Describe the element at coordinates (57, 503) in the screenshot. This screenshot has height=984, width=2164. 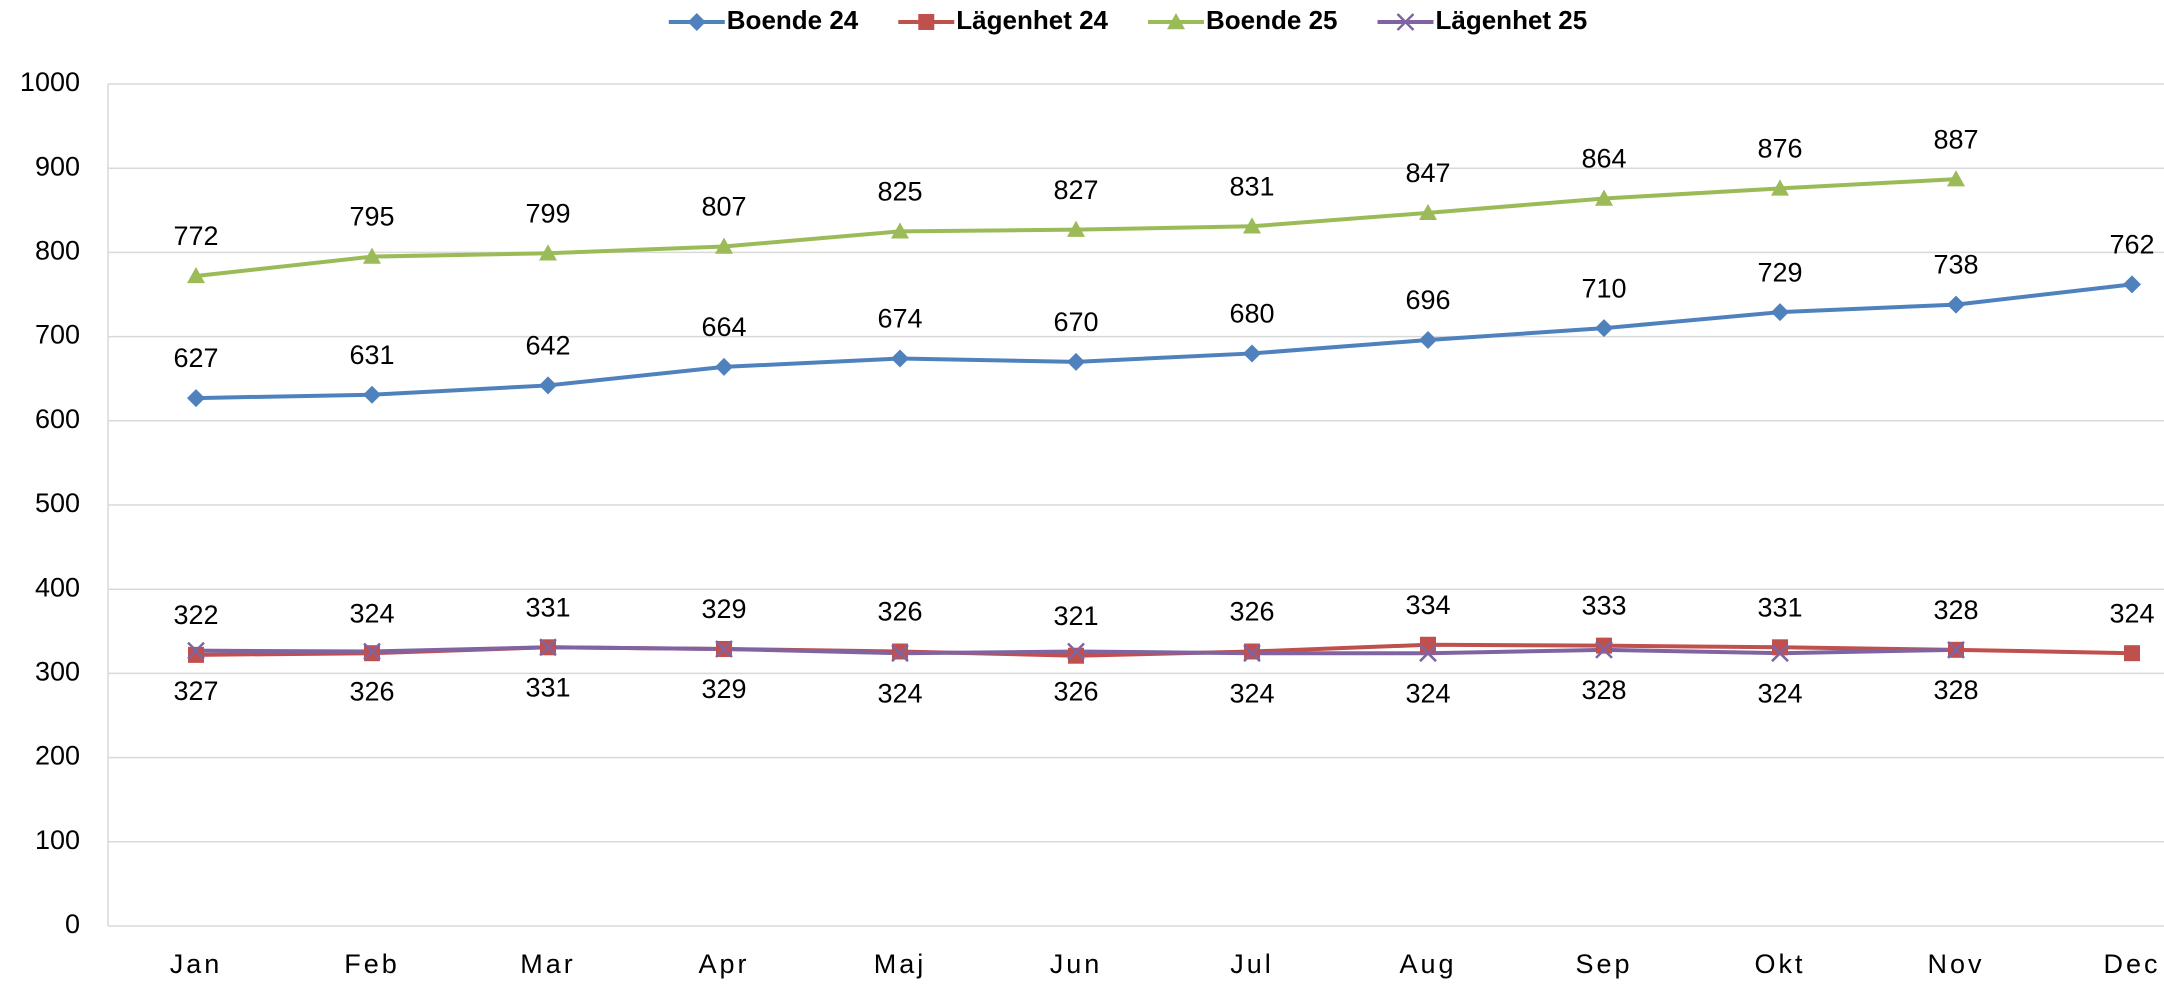
I see `y-tick-label: 500` at that location.